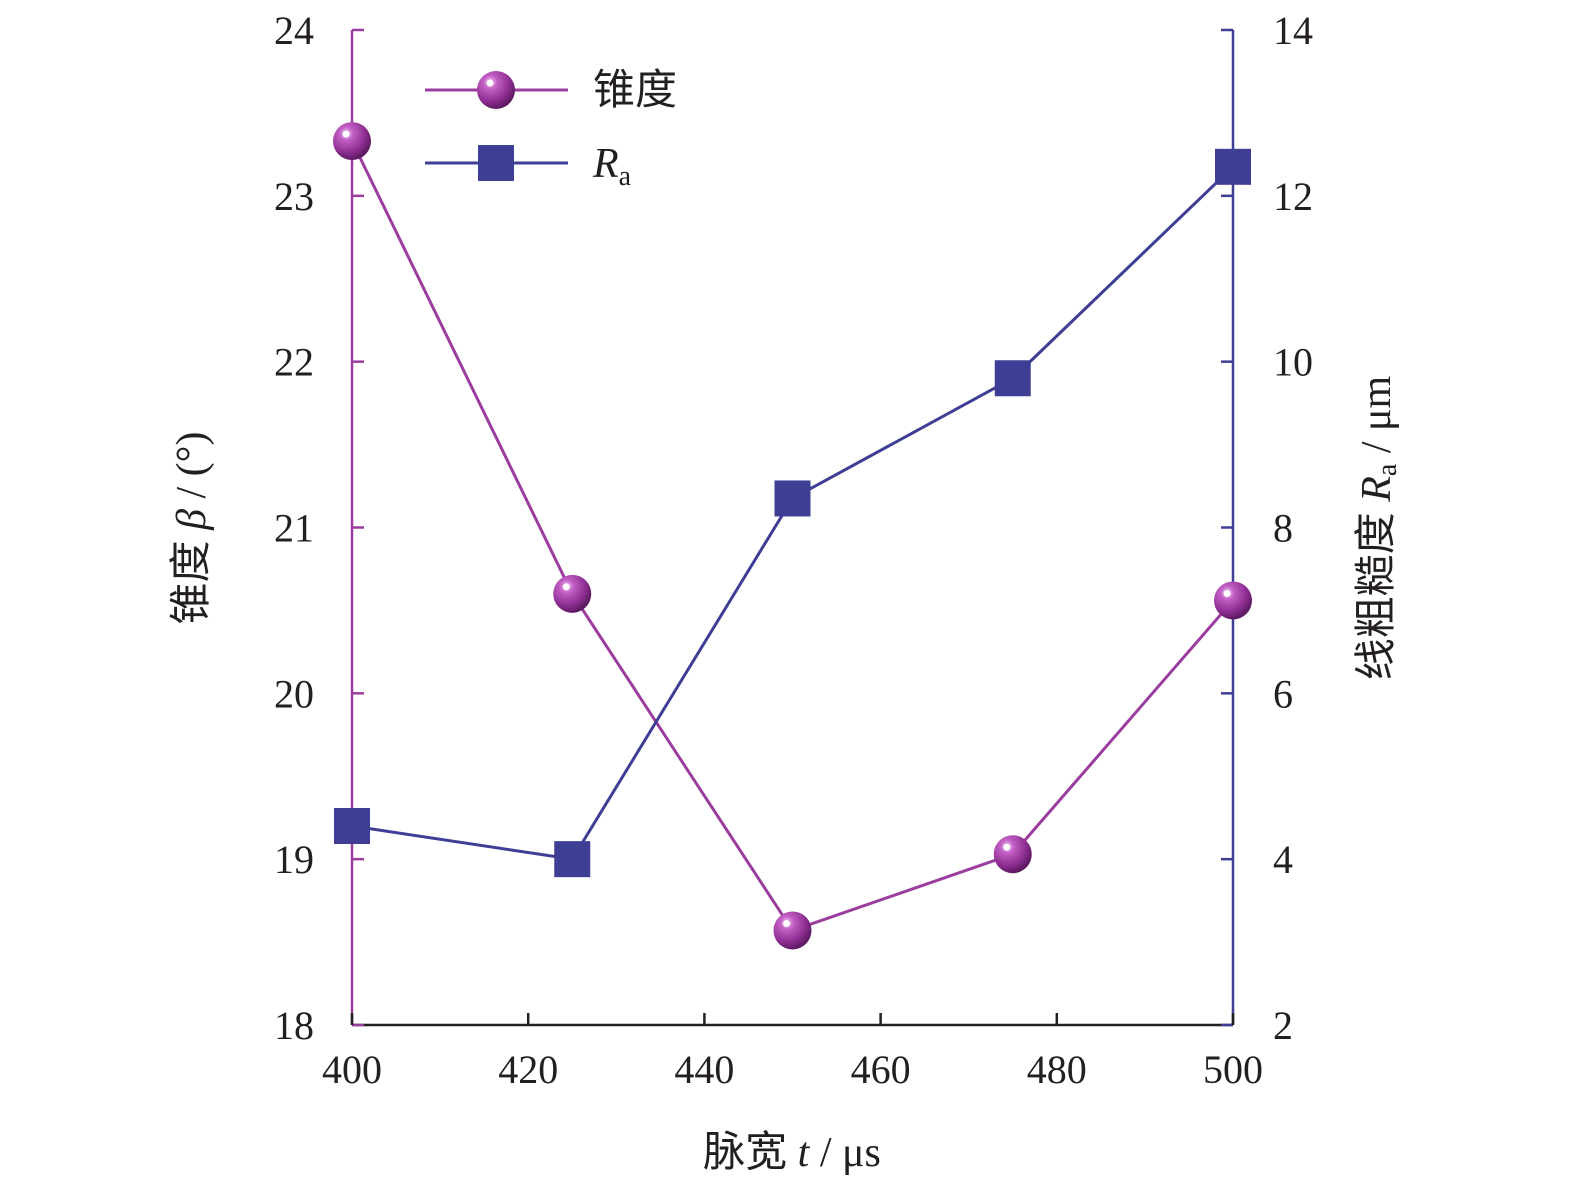 The width and height of the screenshot is (1575, 1191). What do you see at coordinates (1267, 528) in the screenshot?
I see `right-y-ticks: 2 4 6 8 10 12 14` at bounding box center [1267, 528].